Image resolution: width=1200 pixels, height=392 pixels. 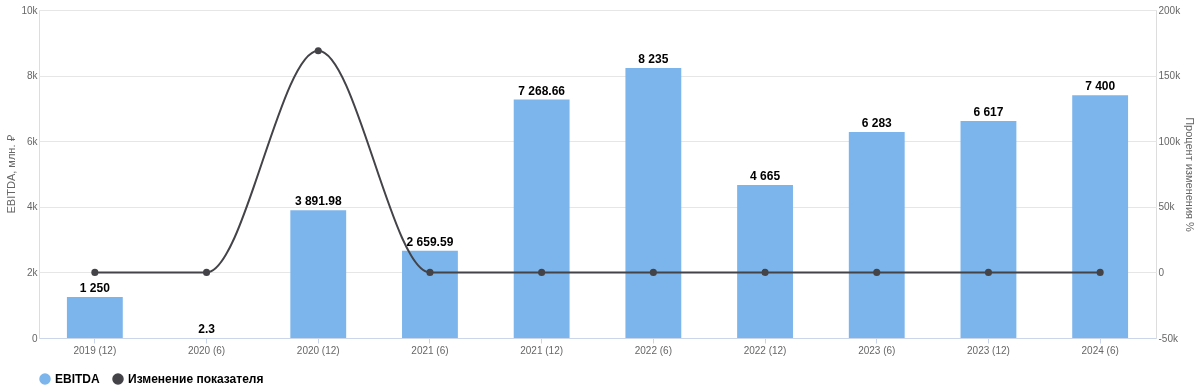 I want to click on data-label: 6 283, so click(x=877, y=122).